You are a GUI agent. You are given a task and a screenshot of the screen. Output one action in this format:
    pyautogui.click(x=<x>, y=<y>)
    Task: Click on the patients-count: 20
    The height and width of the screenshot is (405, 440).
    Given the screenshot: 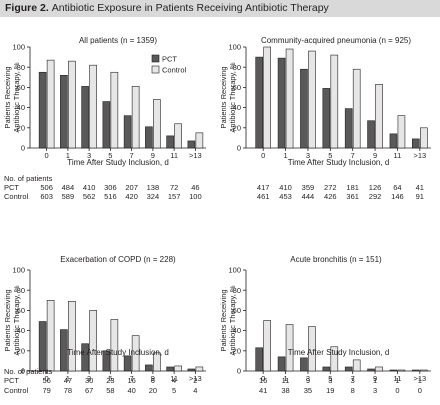 What is the action you would take?
    pyautogui.click(x=153, y=390)
    